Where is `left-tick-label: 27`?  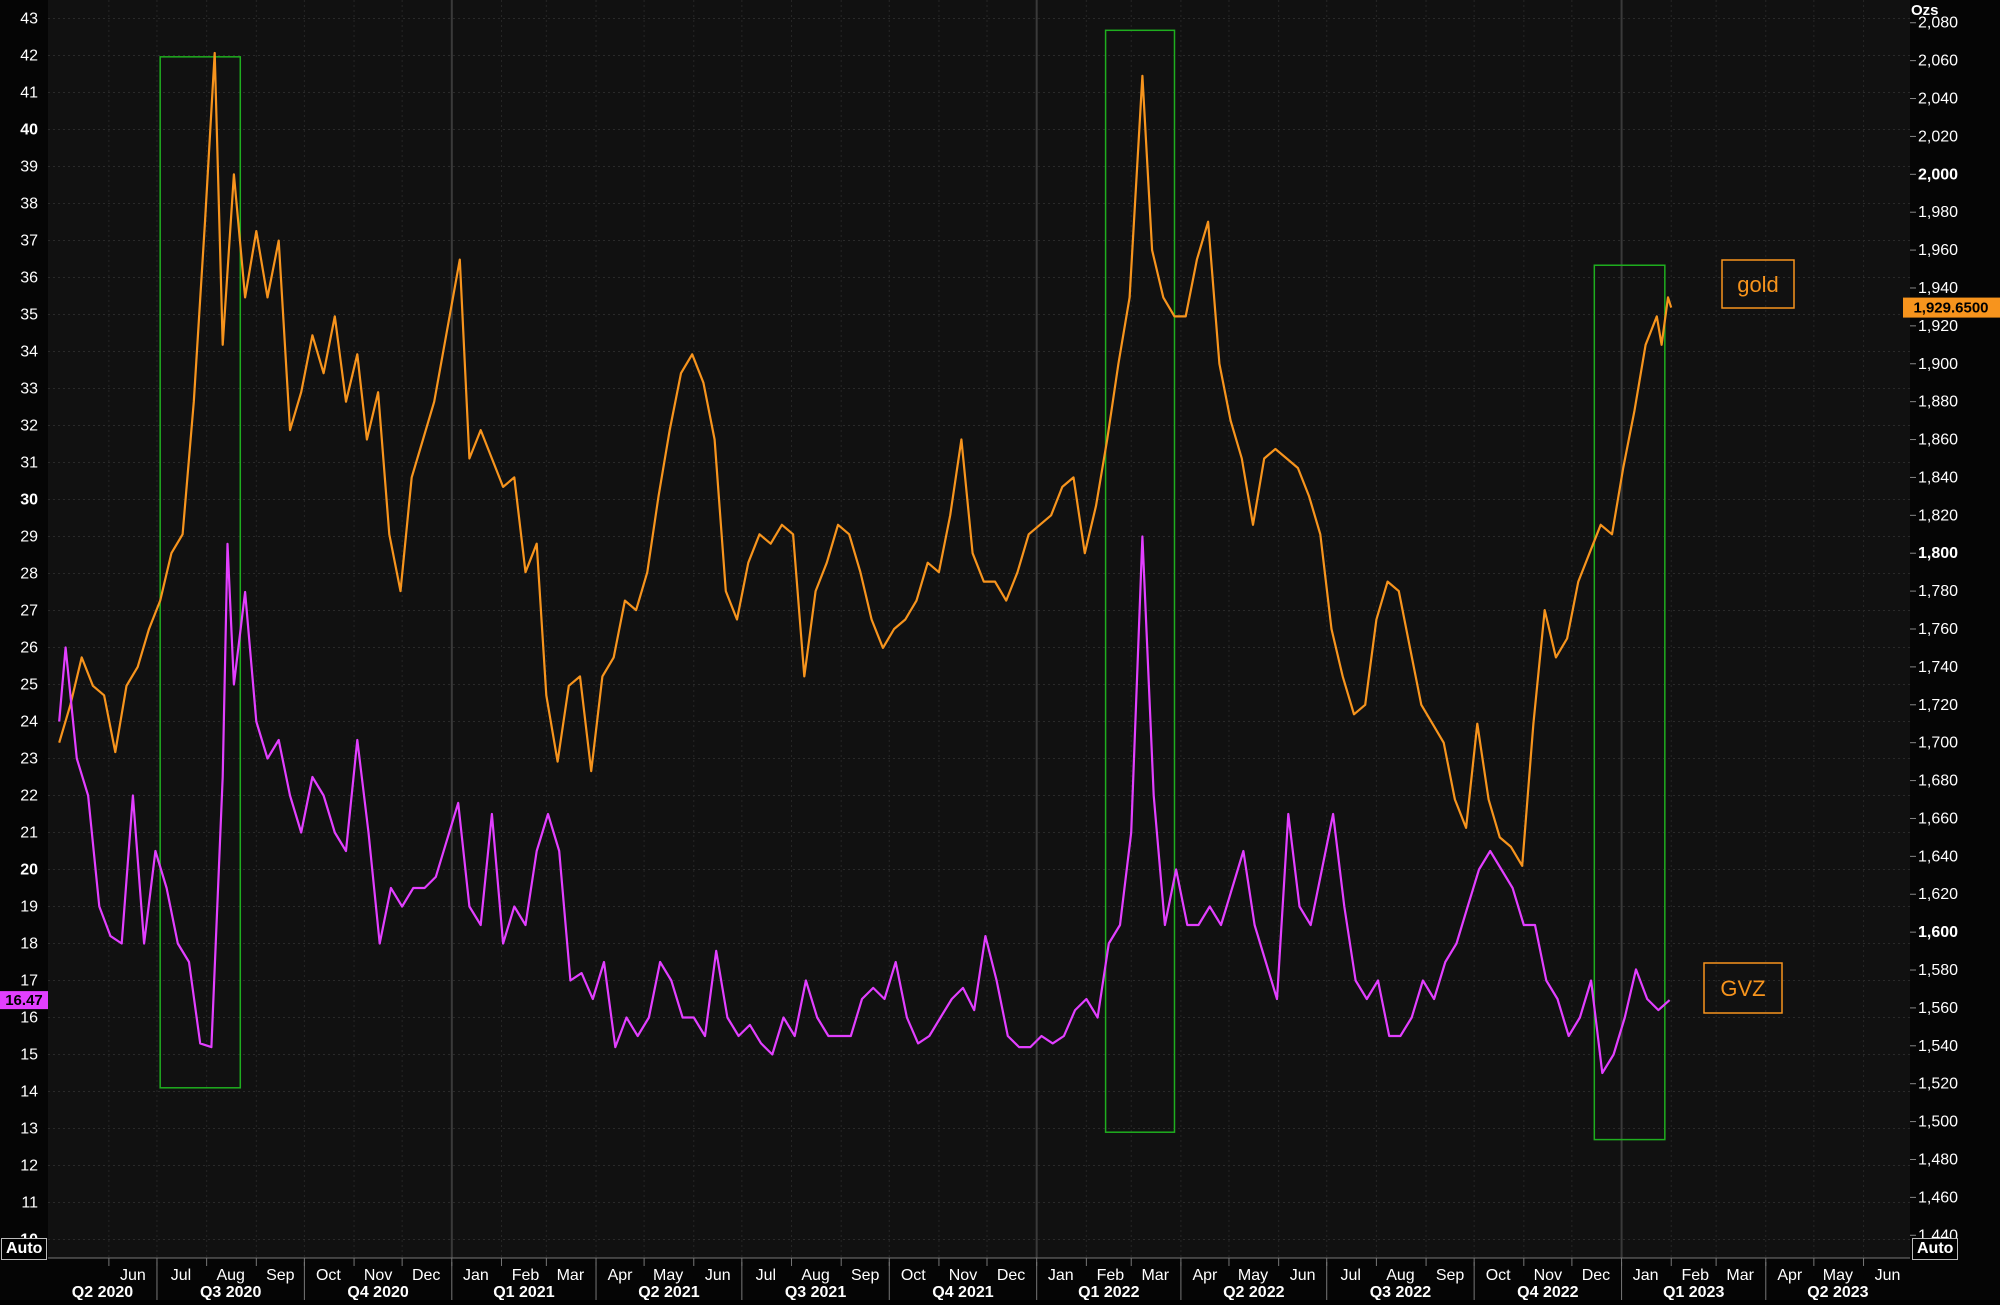 left-tick-label: 27 is located at coordinates (29, 611).